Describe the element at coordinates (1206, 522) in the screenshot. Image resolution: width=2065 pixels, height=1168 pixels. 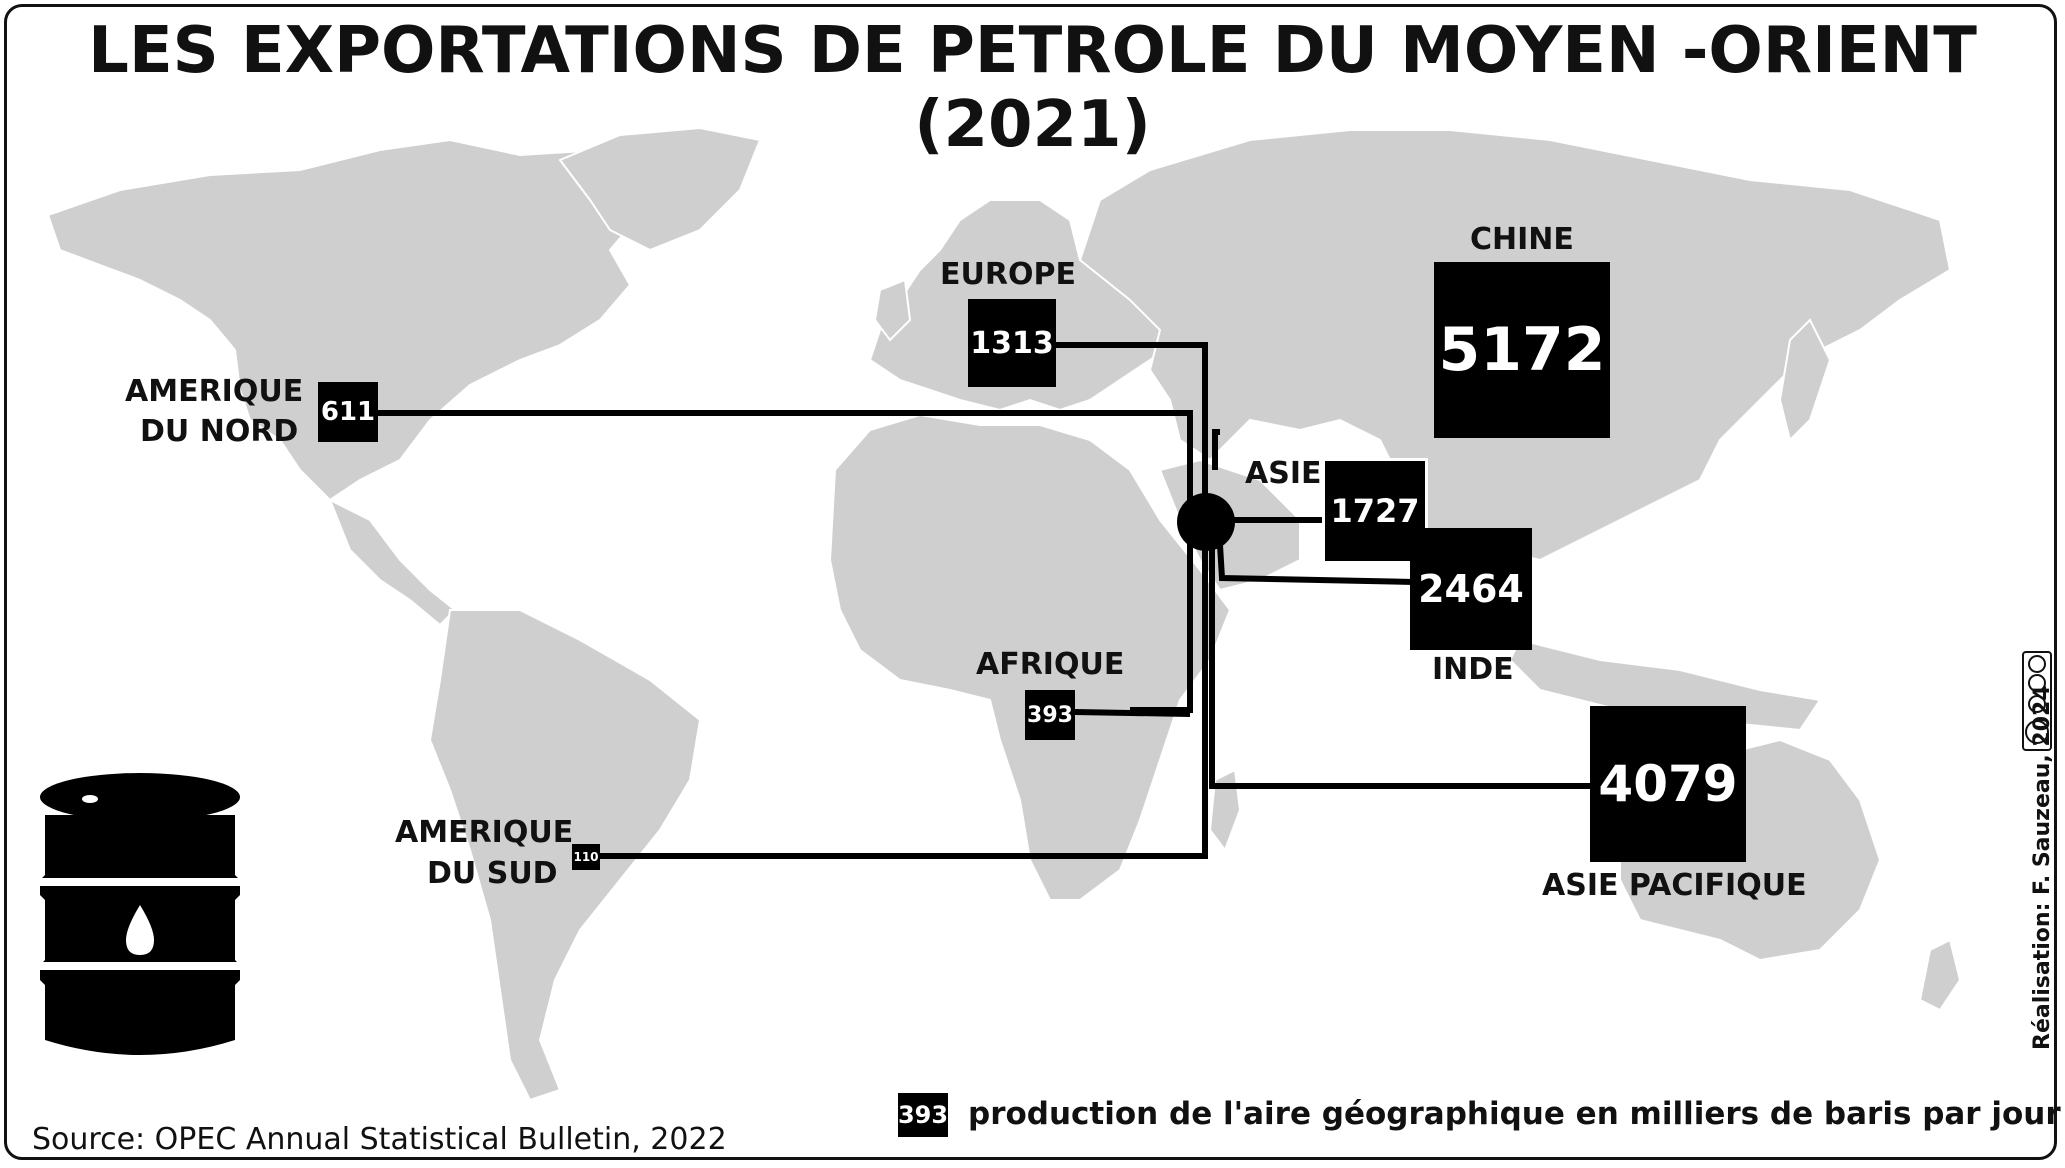
I see `middle-east-hub` at that location.